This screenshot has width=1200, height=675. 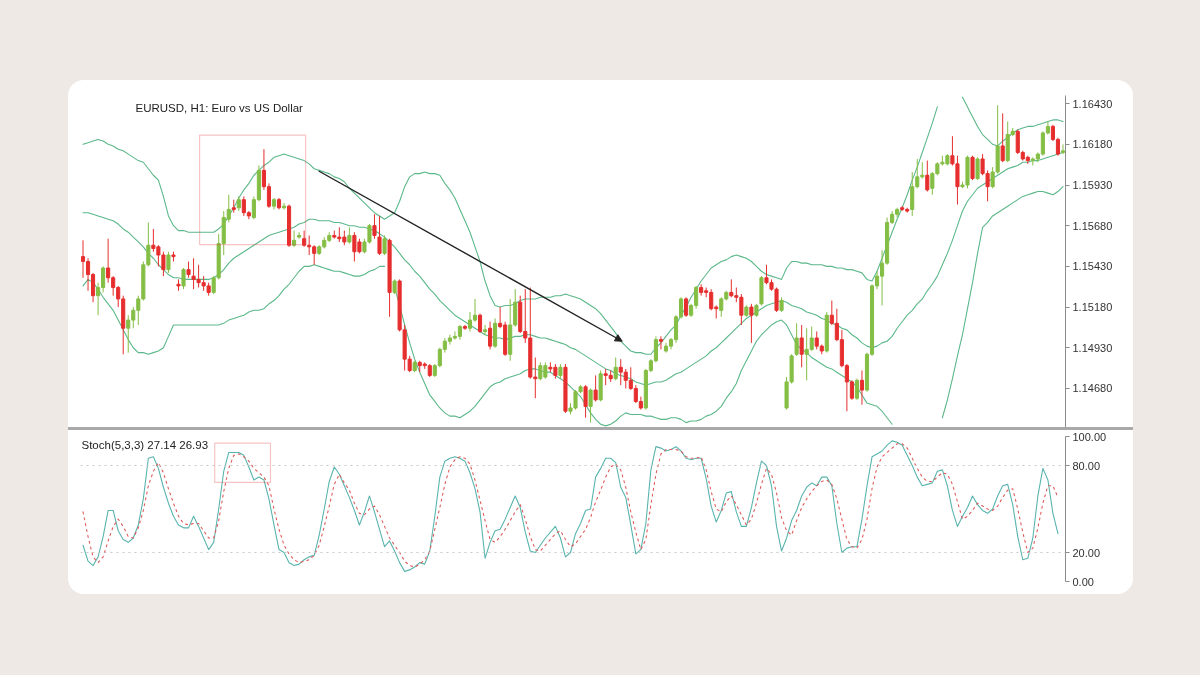 I want to click on y-tick-label: 1.15930, so click(x=1092, y=185).